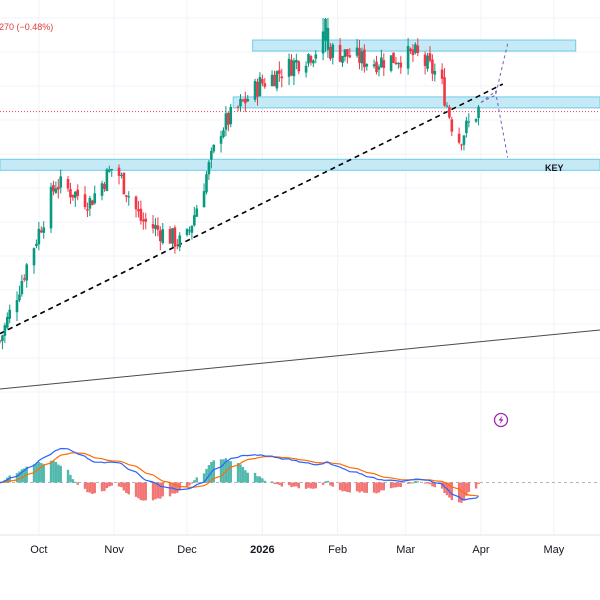 This screenshot has width=600, height=600. What do you see at coordinates (300, 359) in the screenshot?
I see `channel-line` at bounding box center [300, 359].